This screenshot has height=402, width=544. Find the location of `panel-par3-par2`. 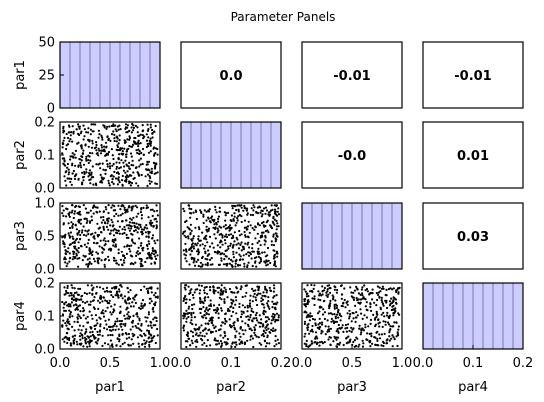

panel-par3-par2 is located at coordinates (231, 236).